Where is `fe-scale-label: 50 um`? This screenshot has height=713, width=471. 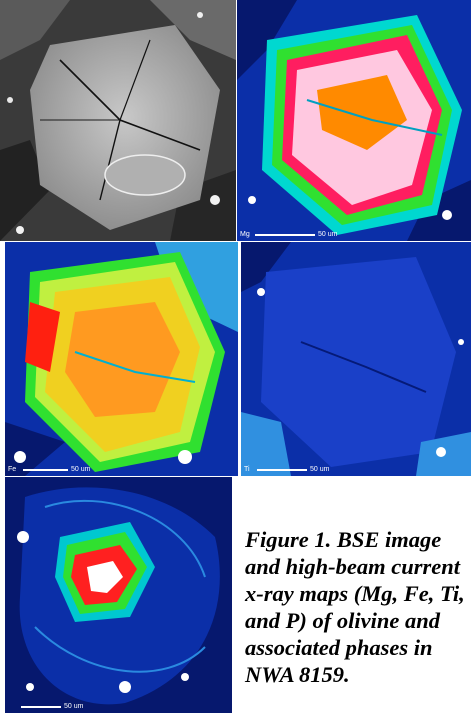
fe-scale-label: 50 um is located at coordinates (81, 469).